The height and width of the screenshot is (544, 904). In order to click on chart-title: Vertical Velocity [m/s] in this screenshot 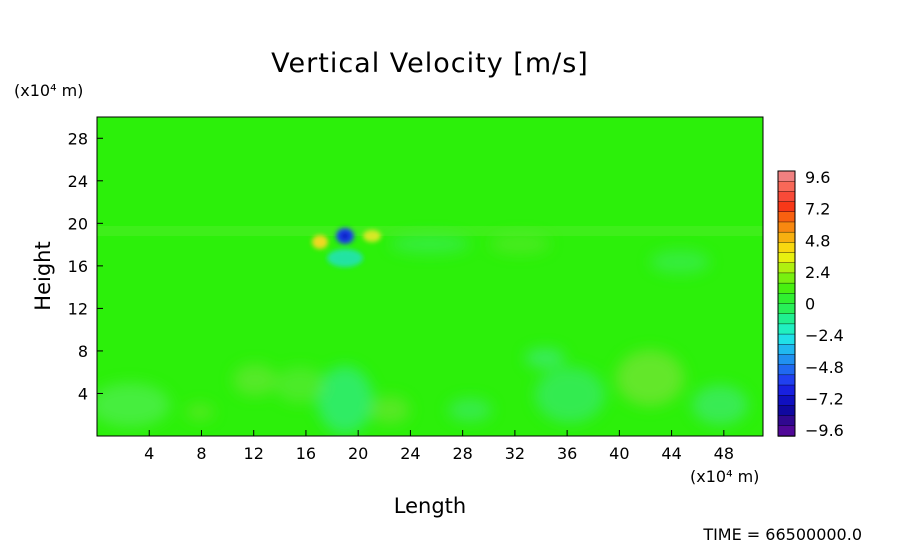, I will do `click(430, 63)`.